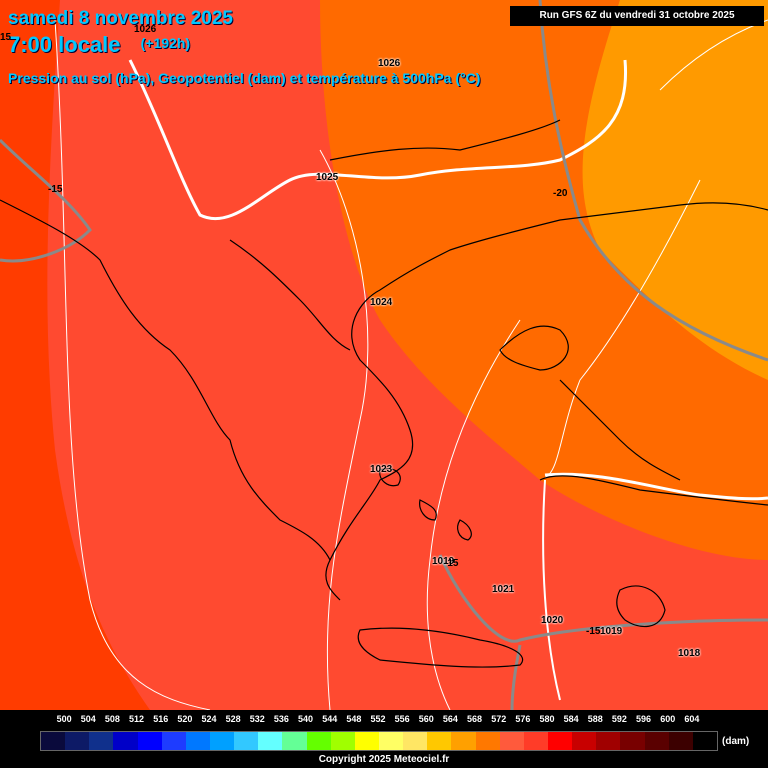 Image resolution: width=768 pixels, height=768 pixels. Describe the element at coordinates (736, 741) in the screenshot. I see `legend-unit: (dam)` at that location.